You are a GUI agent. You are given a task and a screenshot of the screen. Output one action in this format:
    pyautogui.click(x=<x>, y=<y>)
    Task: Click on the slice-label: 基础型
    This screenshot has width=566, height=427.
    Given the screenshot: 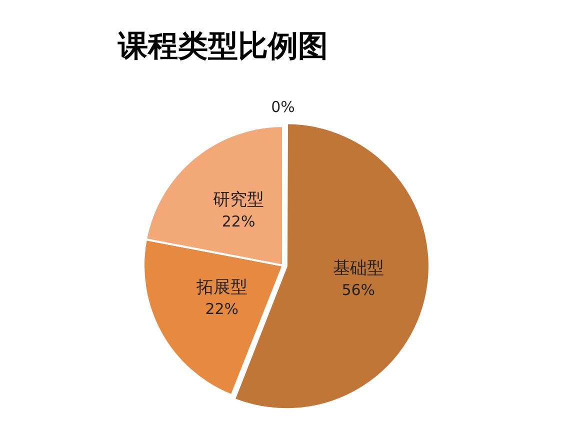 What is the action you would take?
    pyautogui.click(x=358, y=268)
    